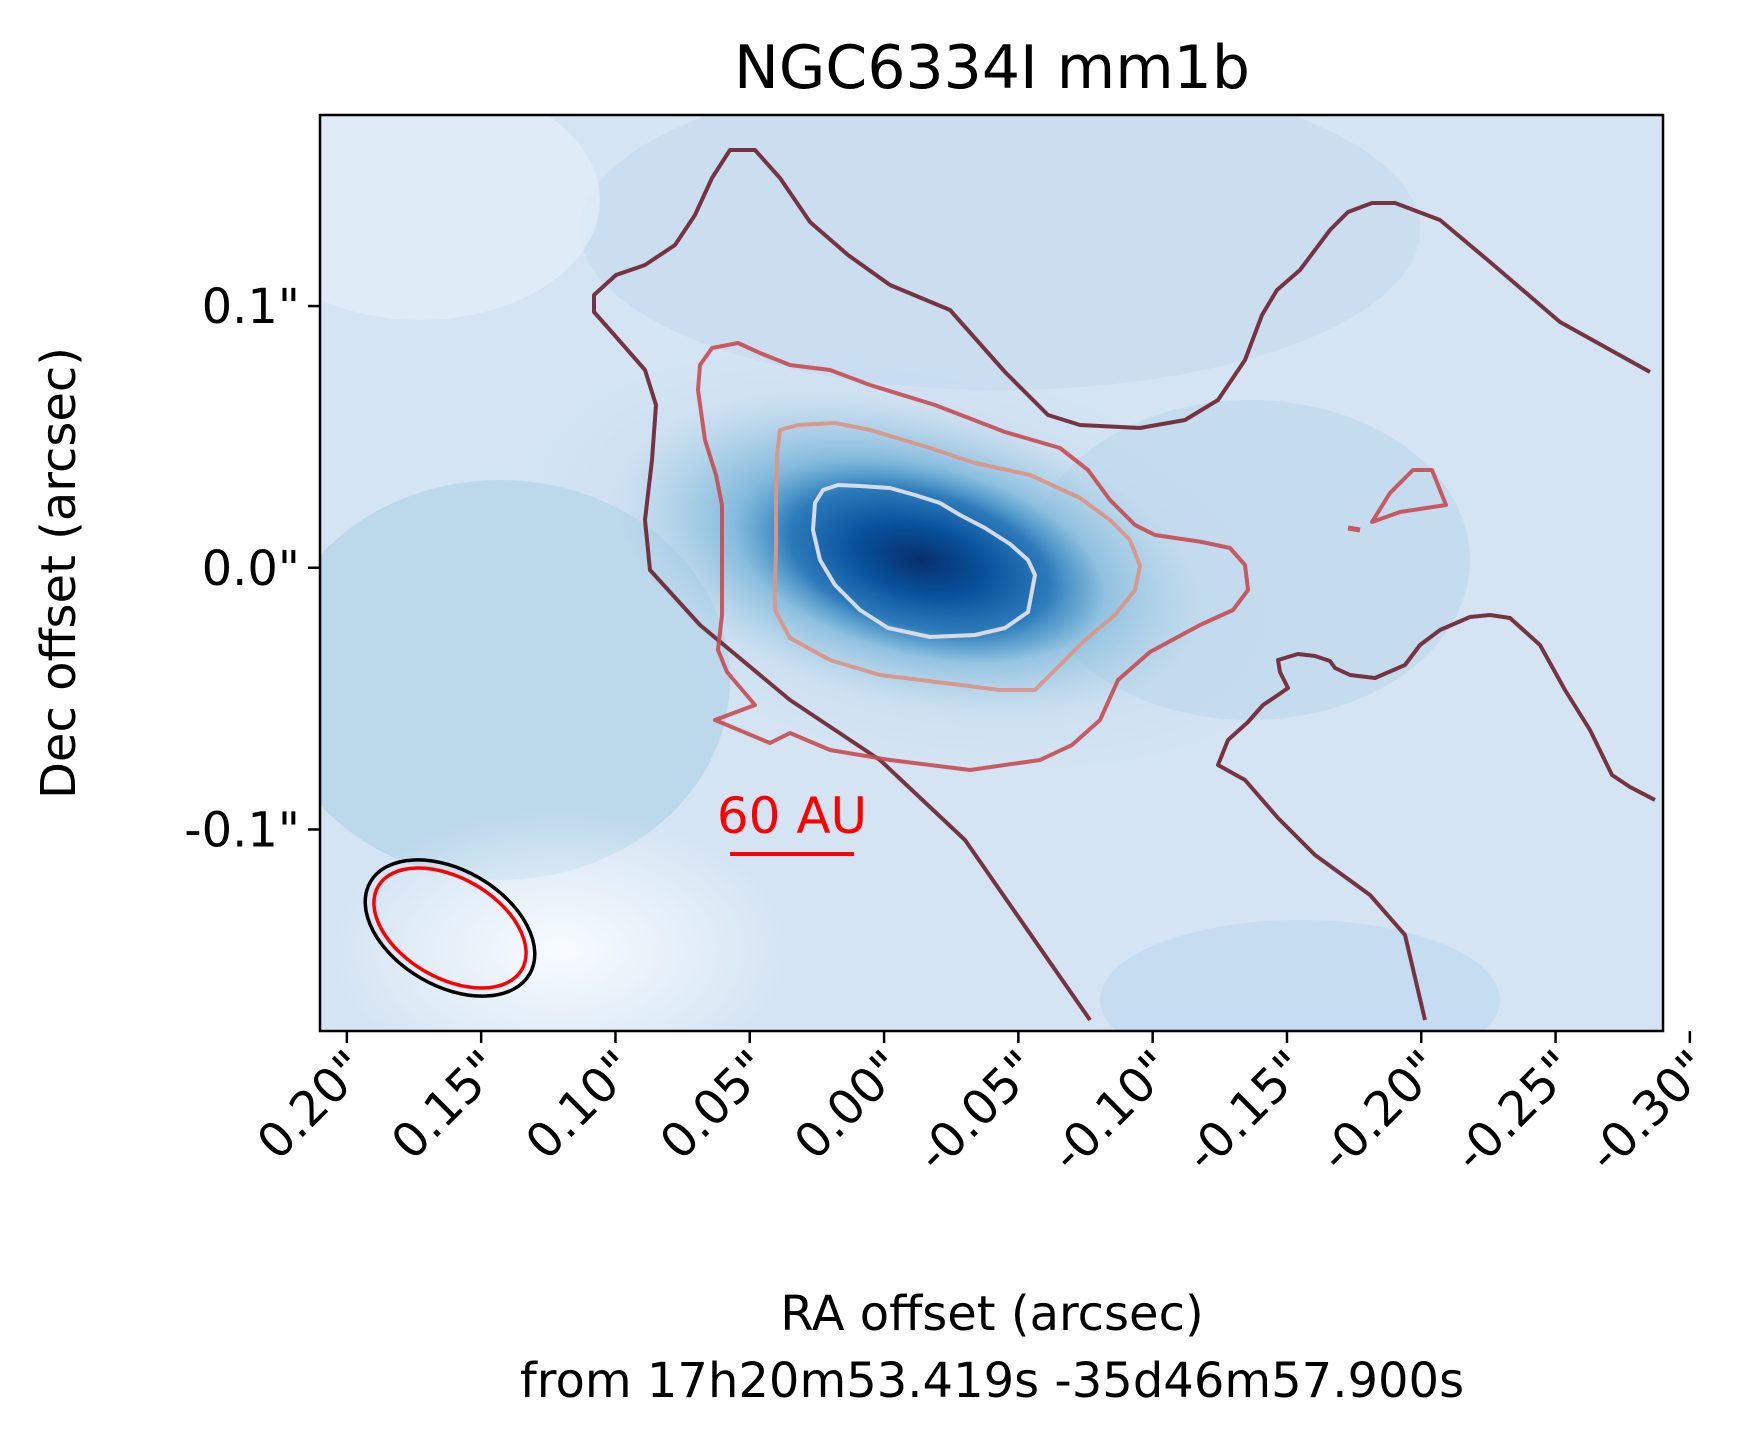 The width and height of the screenshot is (1762, 1435). I want to click on contour-level-1-south, so click(1436, 817).